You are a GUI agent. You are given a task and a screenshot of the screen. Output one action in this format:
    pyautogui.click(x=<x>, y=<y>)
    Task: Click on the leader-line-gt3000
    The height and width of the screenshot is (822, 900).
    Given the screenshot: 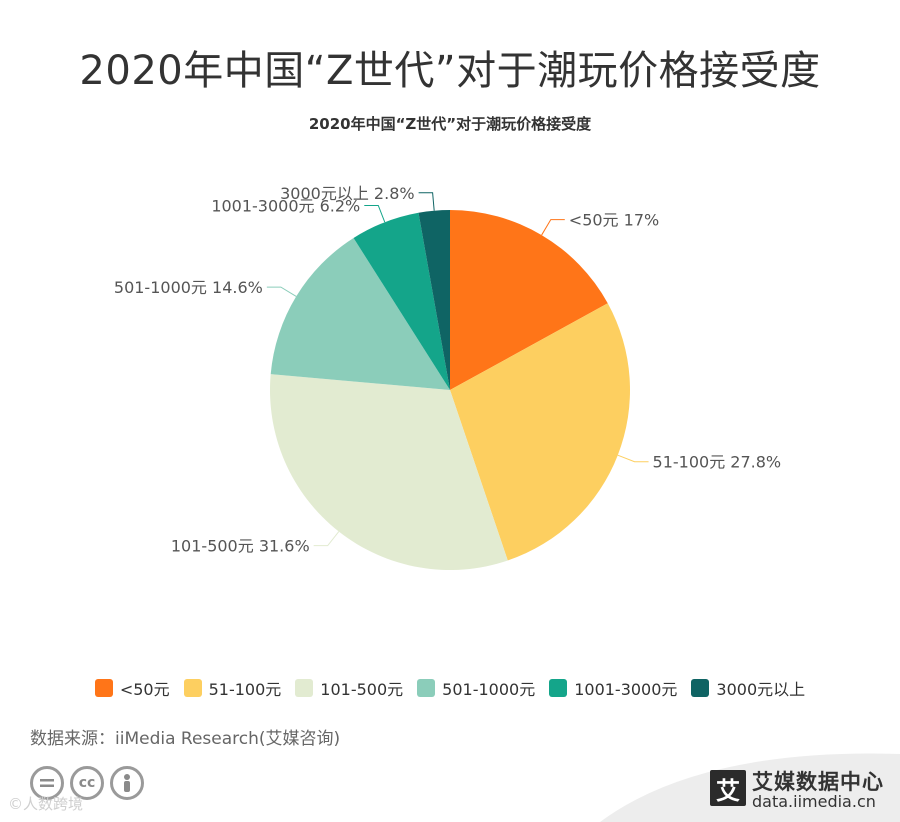 What is the action you would take?
    pyautogui.click(x=426, y=201)
    